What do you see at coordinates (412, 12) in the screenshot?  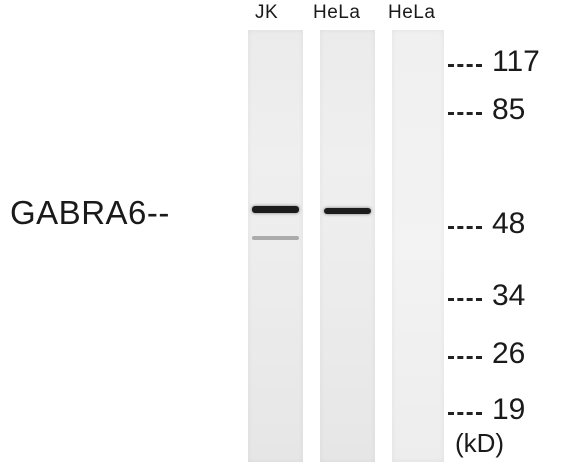 I see `lane-label-hela-2: HeLa` at bounding box center [412, 12].